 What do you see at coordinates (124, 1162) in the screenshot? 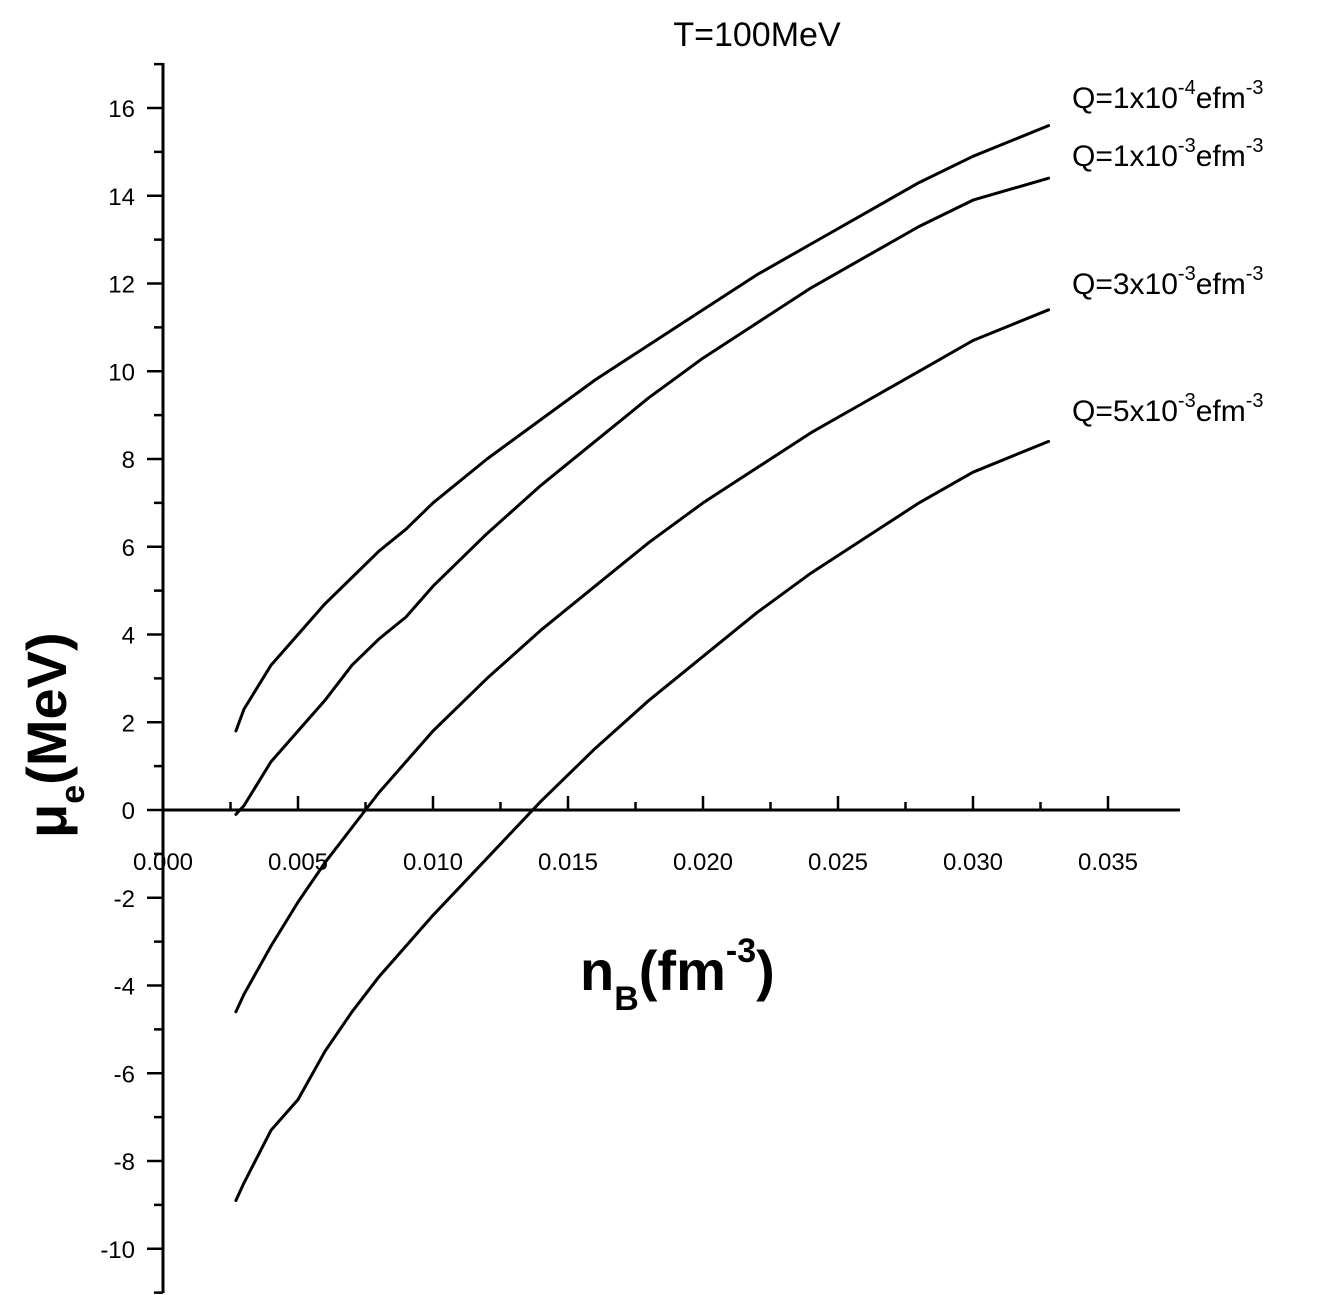
I see `y-tick-label: -8` at bounding box center [124, 1162].